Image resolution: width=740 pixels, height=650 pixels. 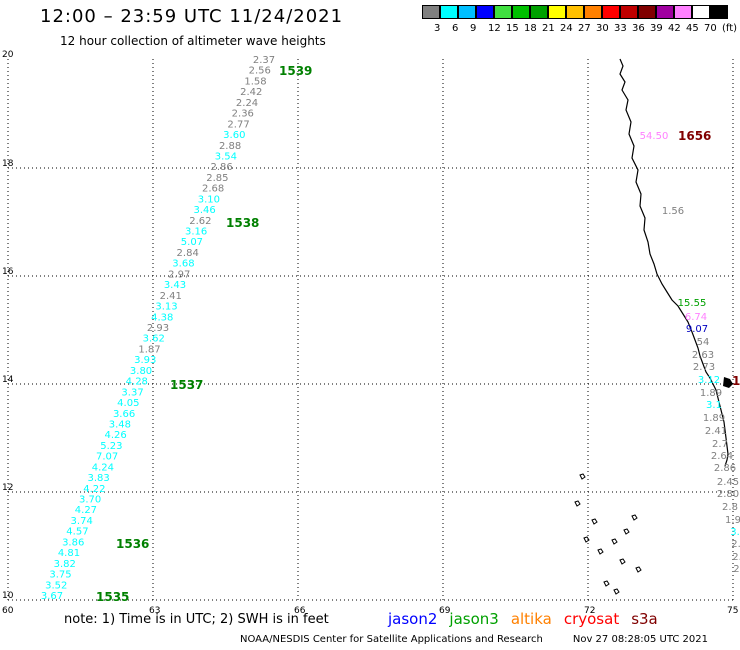 I want to click on wave-height-value: 1.56, so click(x=673, y=211).